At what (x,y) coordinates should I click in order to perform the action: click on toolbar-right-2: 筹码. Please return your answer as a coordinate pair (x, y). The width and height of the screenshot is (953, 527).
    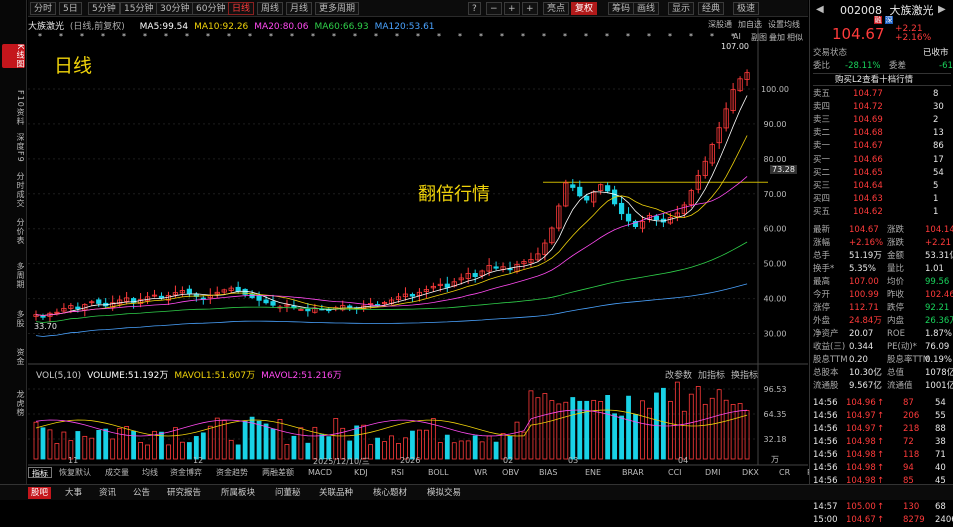
    Looking at the image, I should click on (621, 8).